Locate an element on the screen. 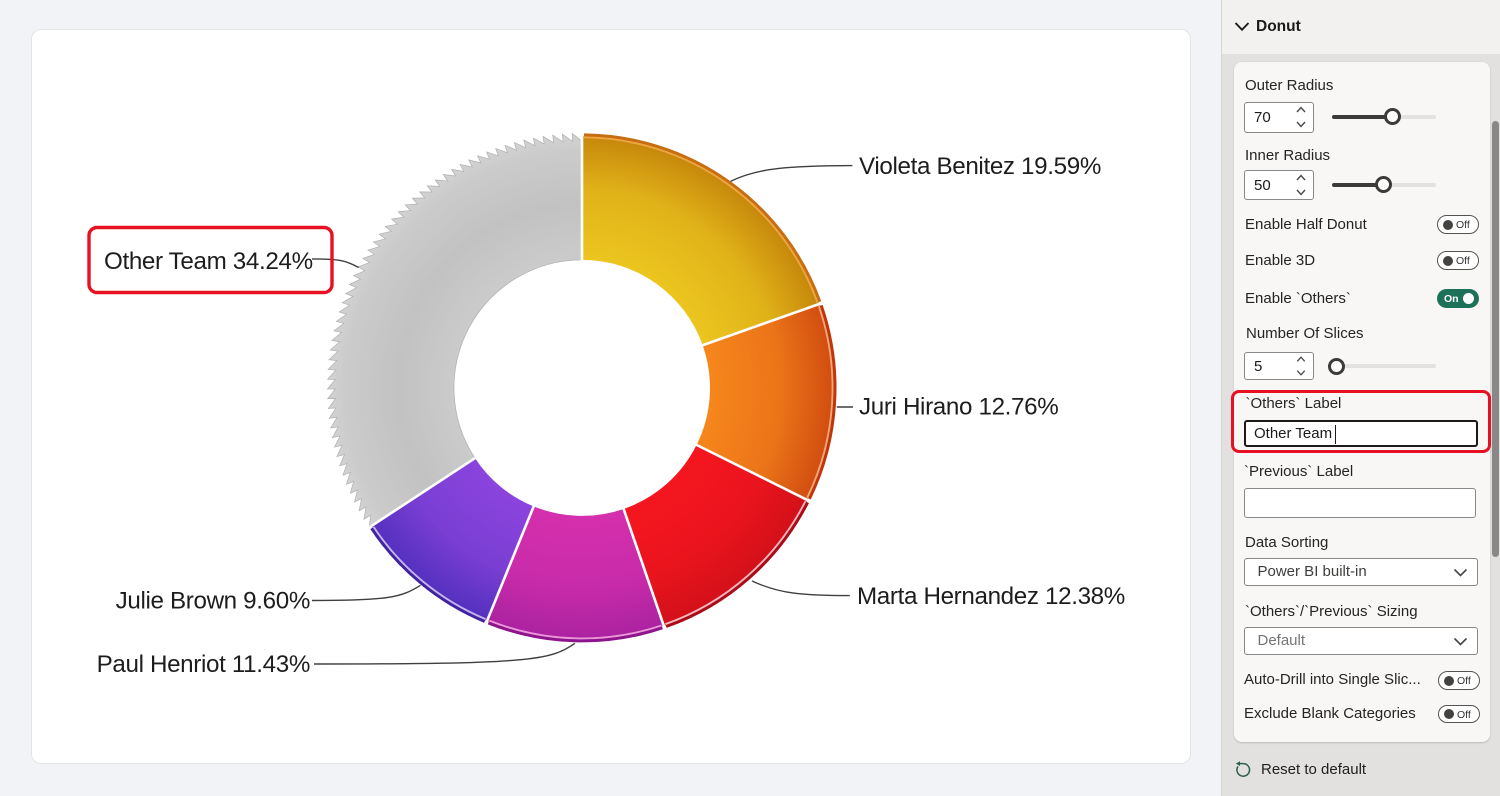  svg-text: Julie Brown 9.60% is located at coordinates (213, 601).